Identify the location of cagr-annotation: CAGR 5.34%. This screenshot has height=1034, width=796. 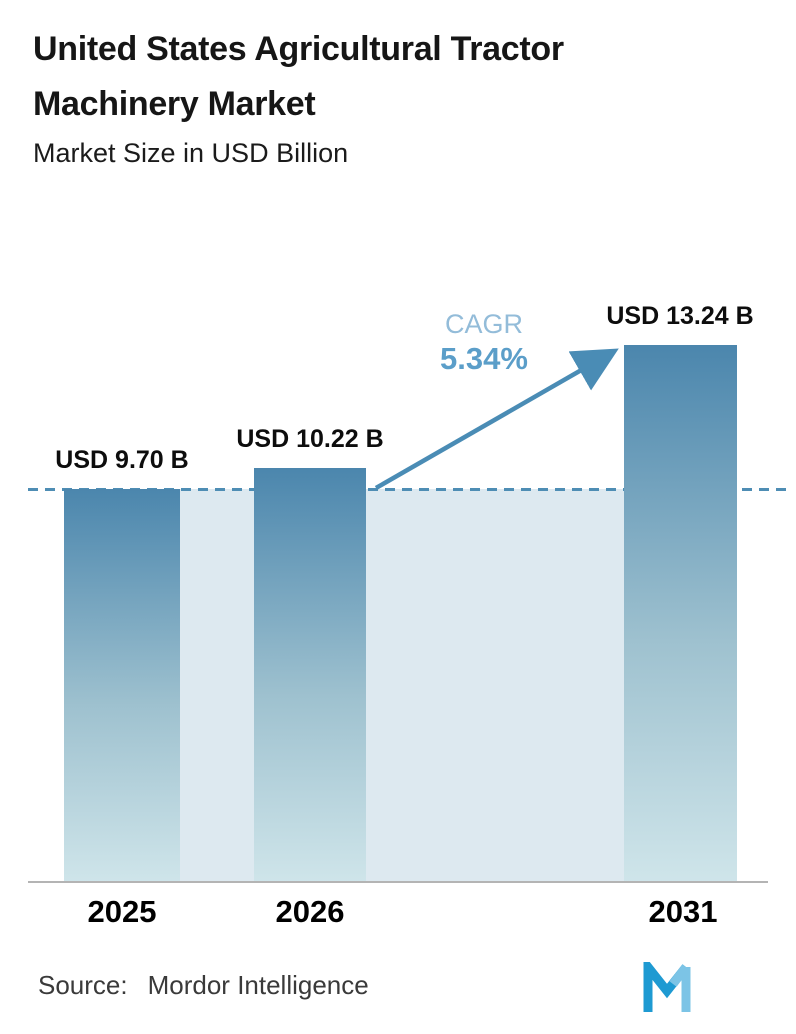
(484, 343).